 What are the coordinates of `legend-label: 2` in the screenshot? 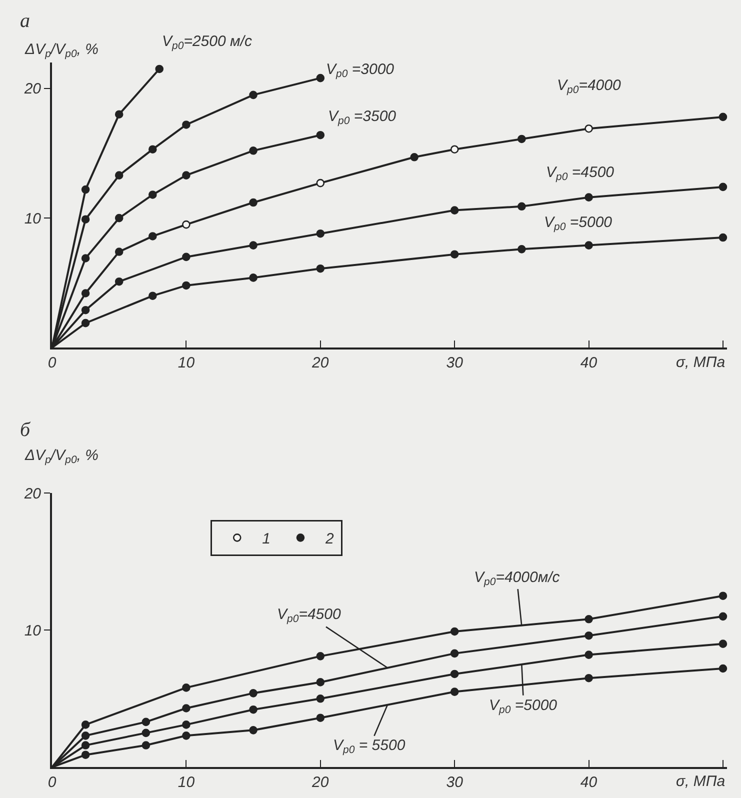 It's located at (329, 539).